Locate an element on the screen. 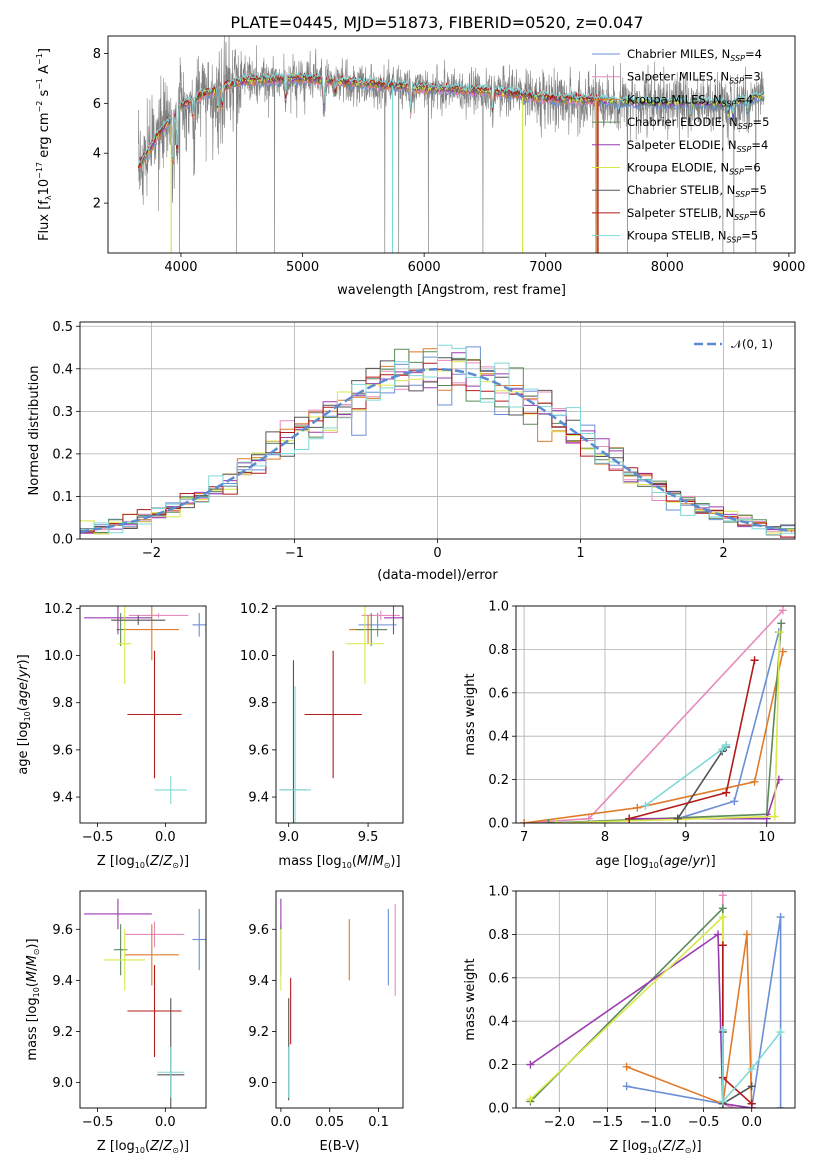  legend-entry: Chabrier STELIB, NSSP=5 is located at coordinates (697, 191).